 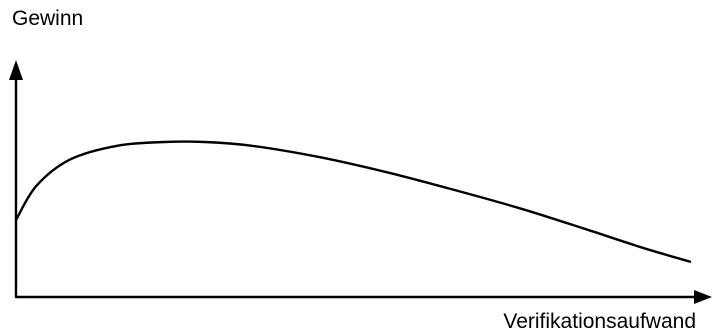 I want to click on y-axis-arrow, so click(x=16, y=70).